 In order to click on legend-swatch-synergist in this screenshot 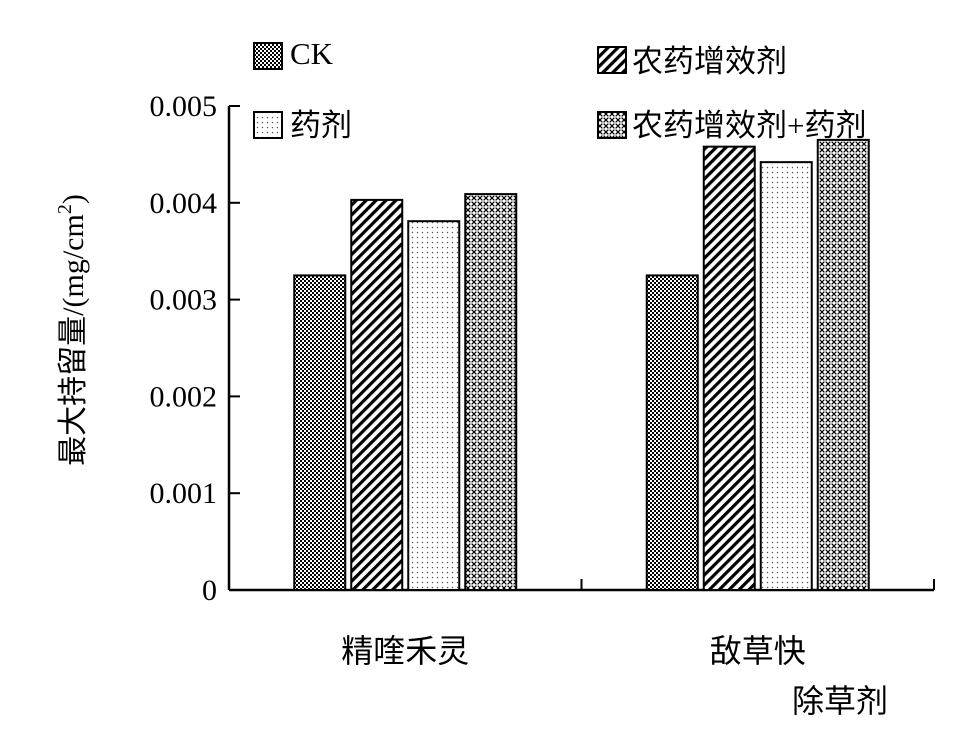, I will do `click(612, 60)`.